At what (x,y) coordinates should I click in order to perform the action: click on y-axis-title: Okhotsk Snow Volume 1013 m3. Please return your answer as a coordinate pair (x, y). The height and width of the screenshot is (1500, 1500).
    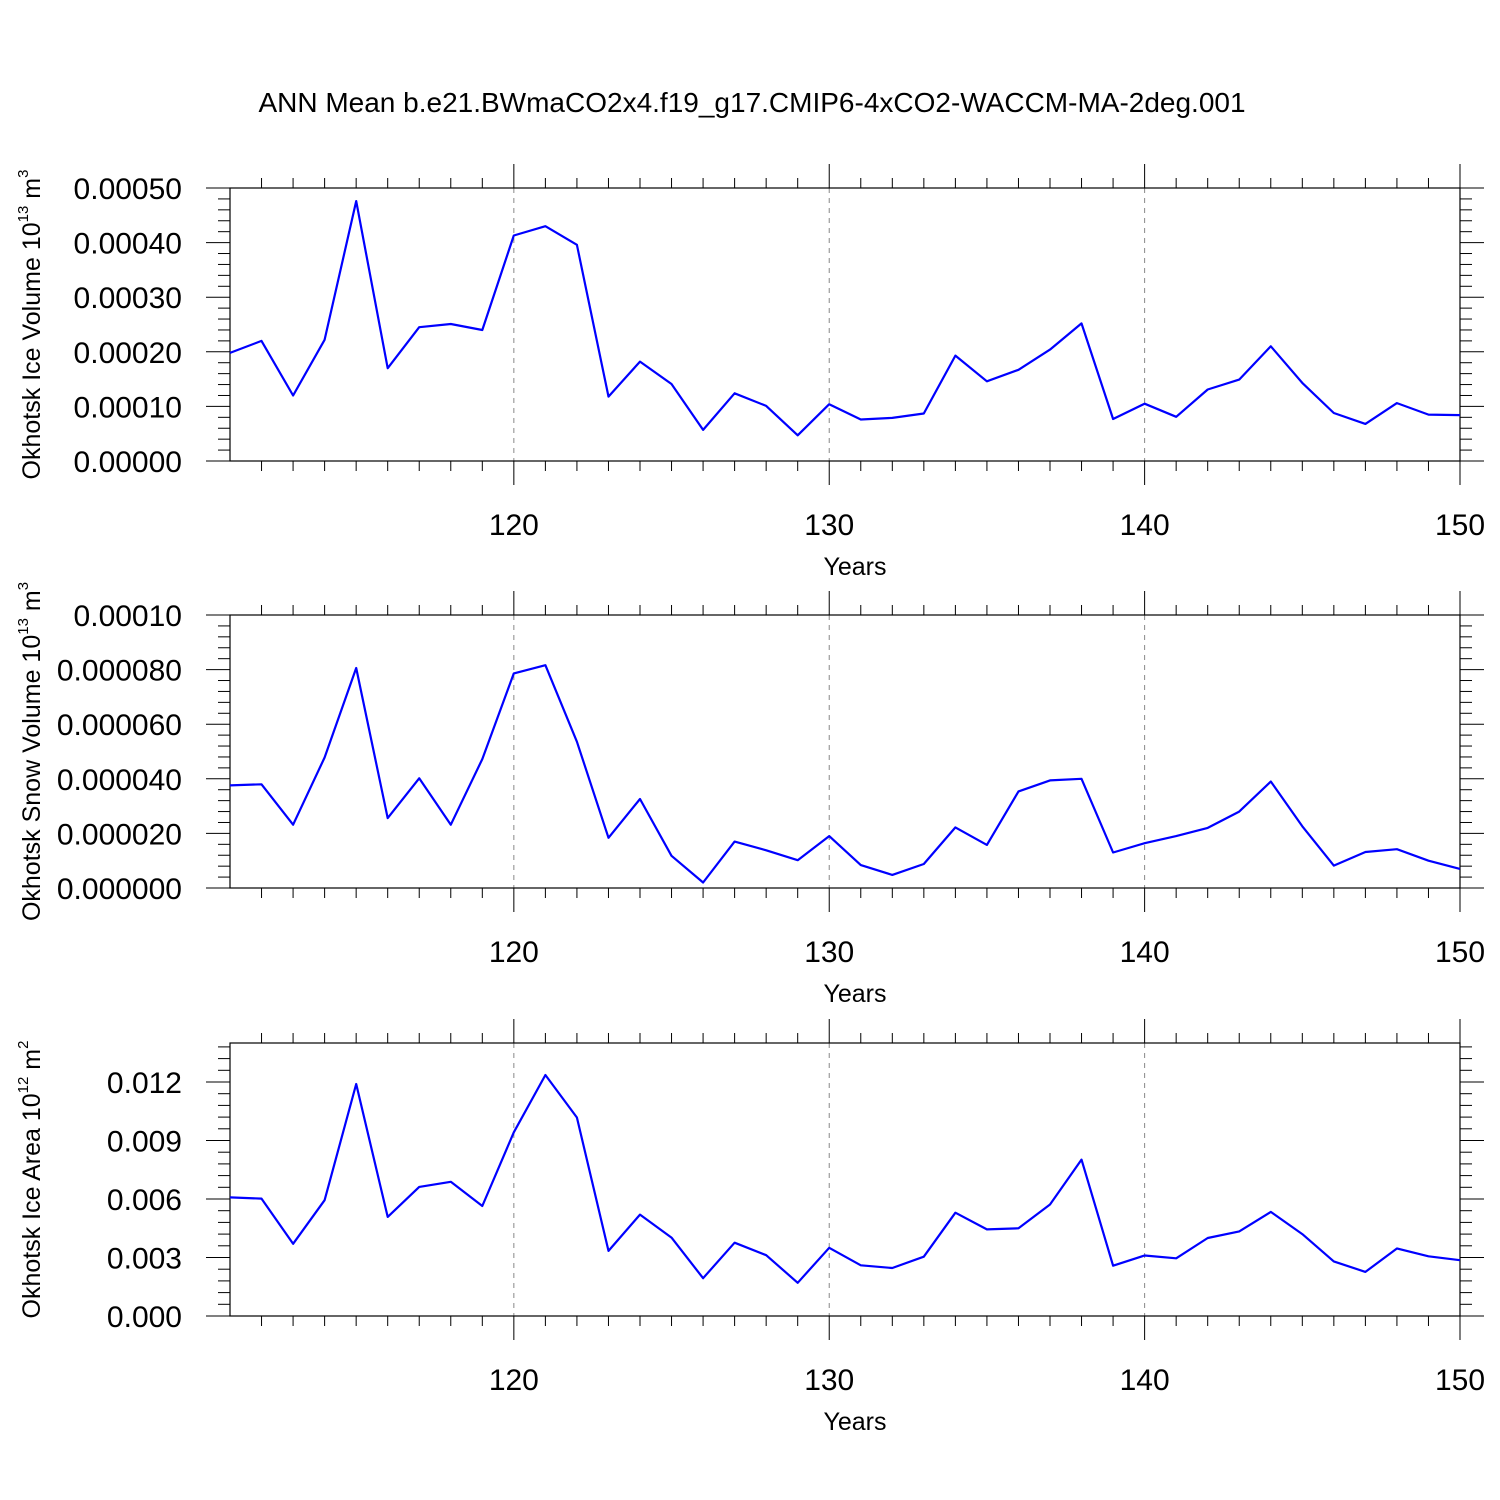
    Looking at the image, I should click on (30, 751).